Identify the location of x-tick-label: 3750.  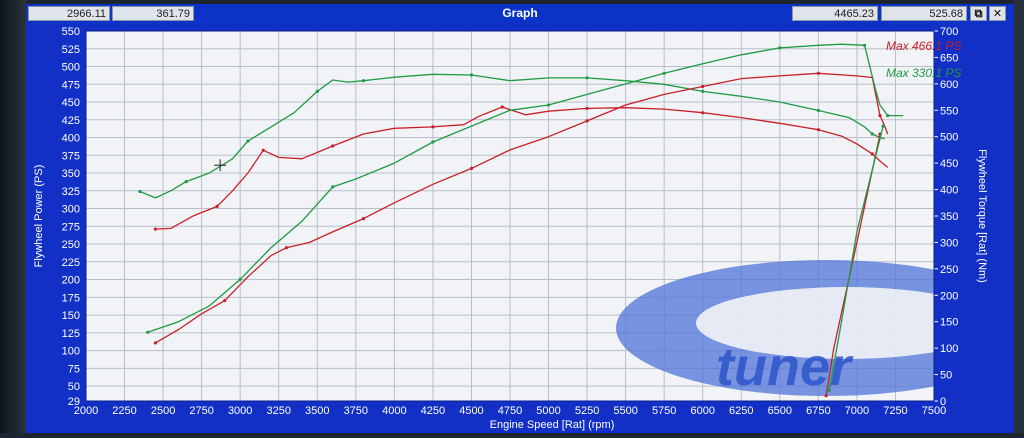
(356, 411).